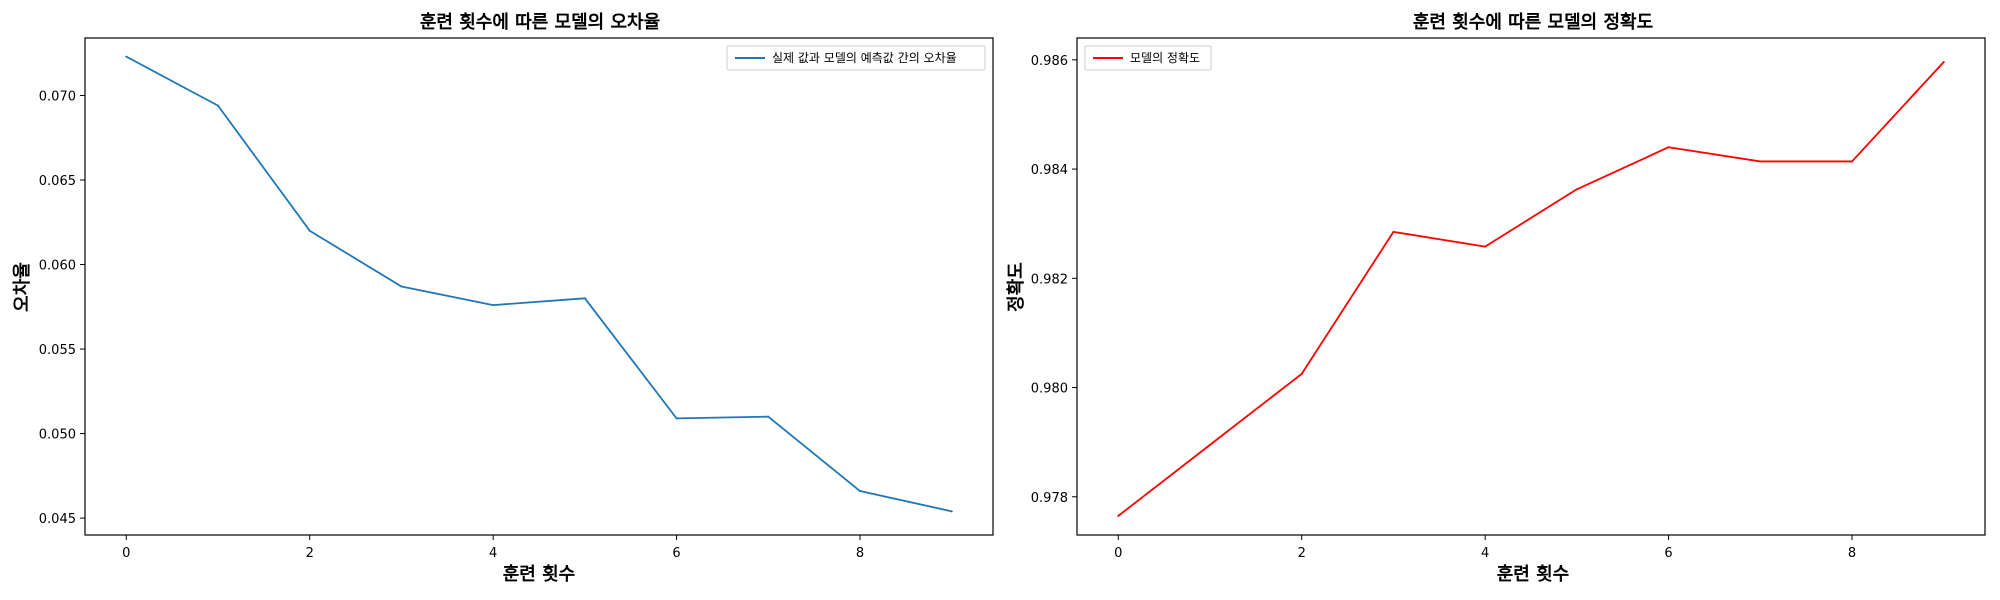 Image resolution: width=2000 pixels, height=600 pixels. What do you see at coordinates (22, 287) in the screenshot?
I see `y-axis-label: 오차율` at bounding box center [22, 287].